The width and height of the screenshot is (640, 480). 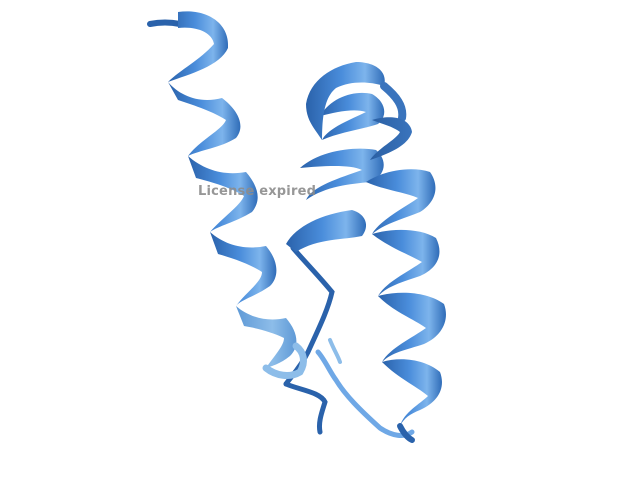 What do you see at coordinates (257, 191) in the screenshot?
I see `license-watermark: License expired` at bounding box center [257, 191].